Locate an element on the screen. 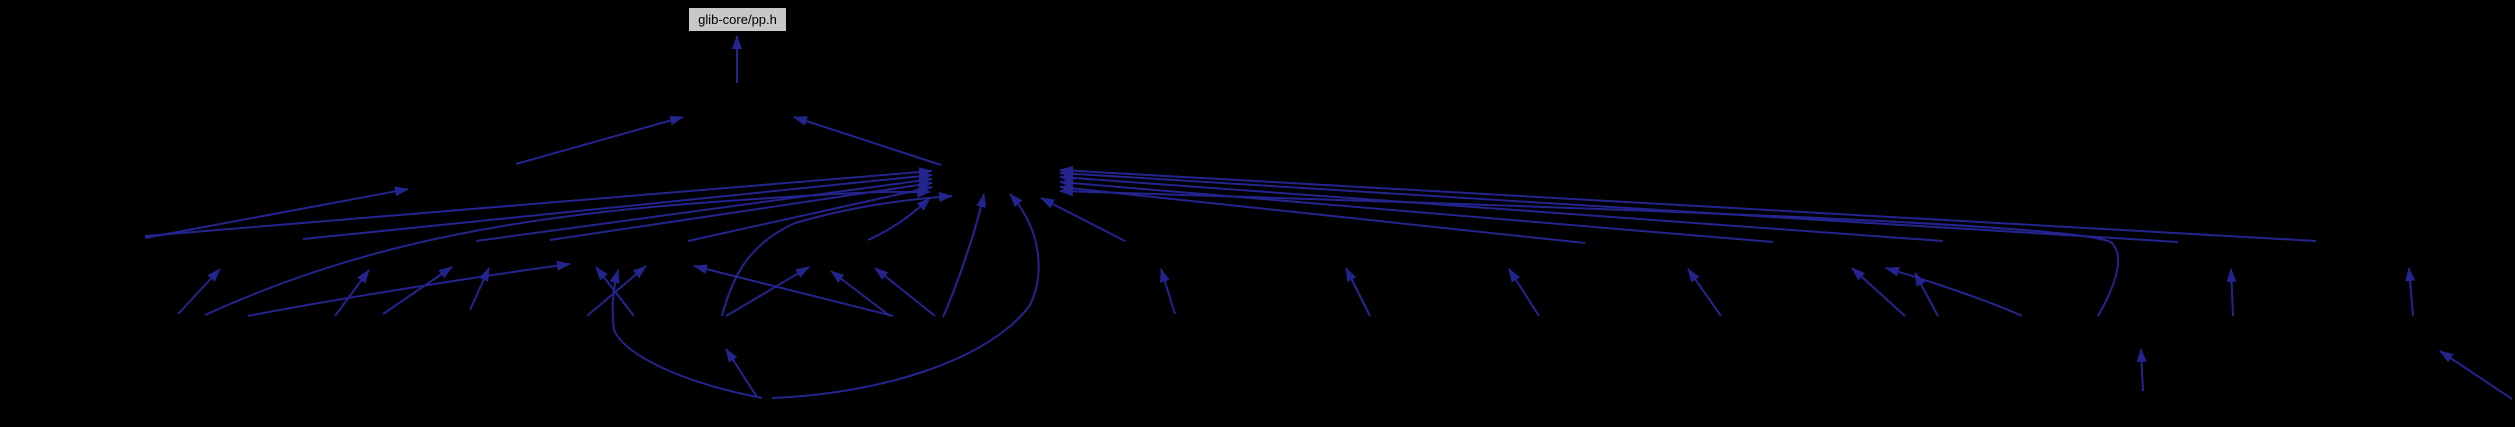  edge-center-x2b is located at coordinates (767, 291).